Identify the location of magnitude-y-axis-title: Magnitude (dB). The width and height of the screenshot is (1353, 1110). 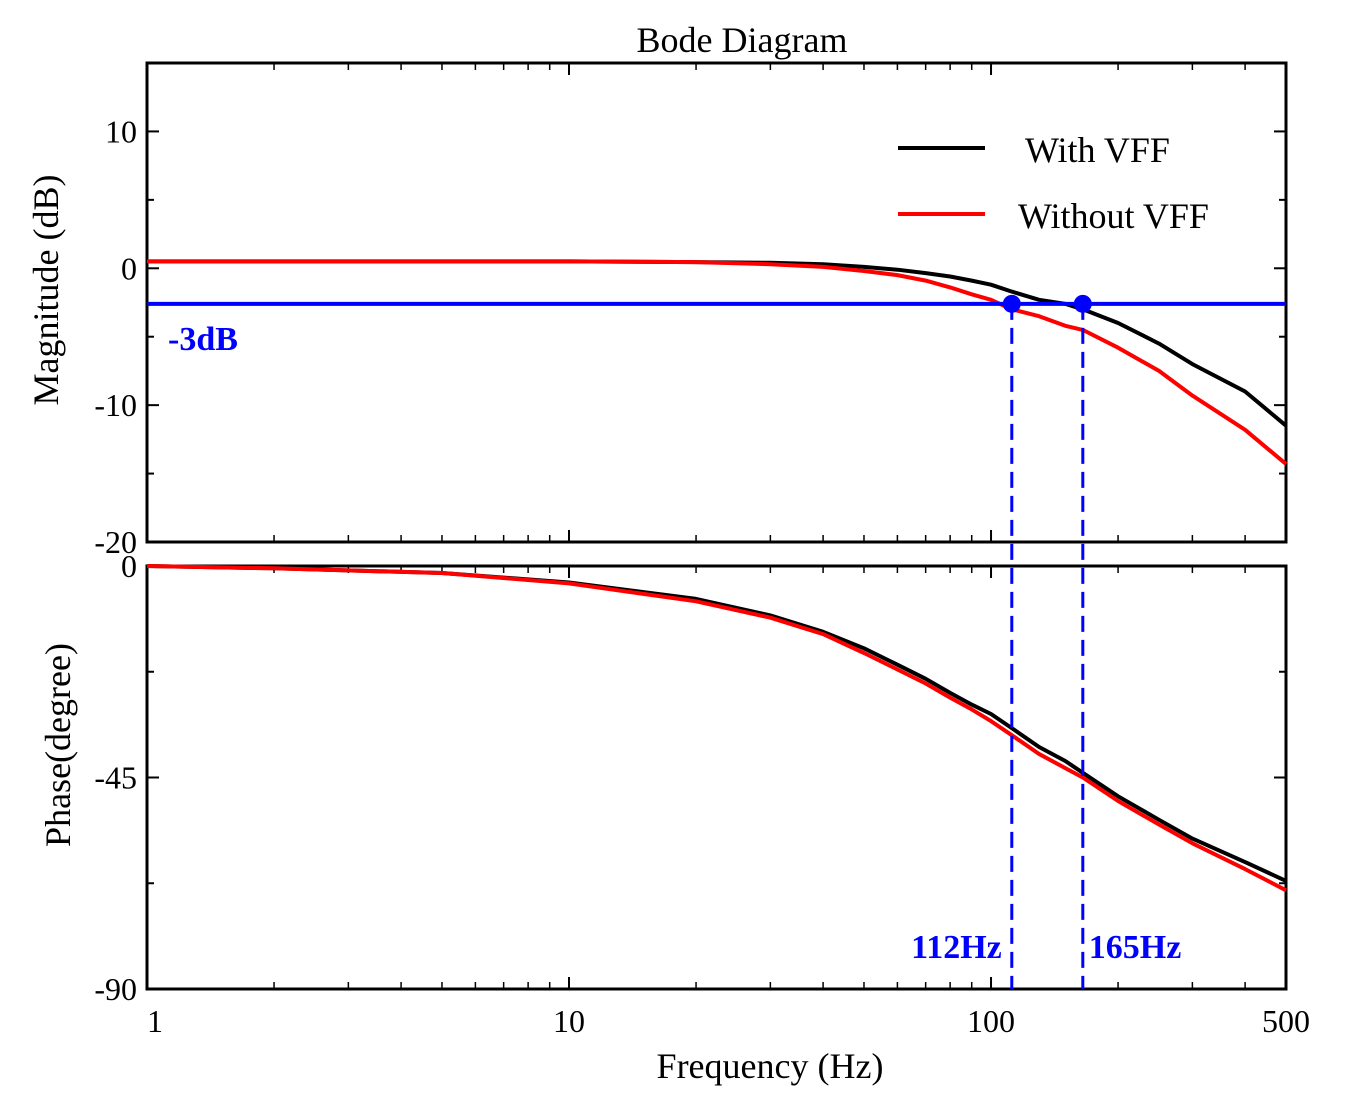
(46, 290).